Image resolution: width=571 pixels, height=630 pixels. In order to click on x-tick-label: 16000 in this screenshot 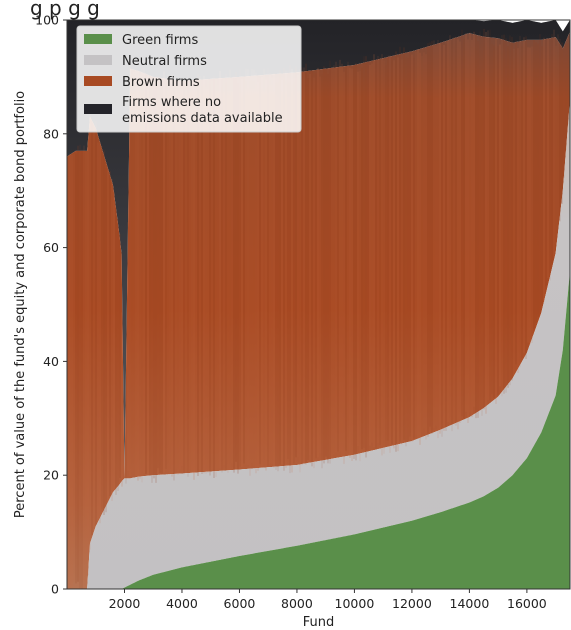, I will do `click(527, 603)`.